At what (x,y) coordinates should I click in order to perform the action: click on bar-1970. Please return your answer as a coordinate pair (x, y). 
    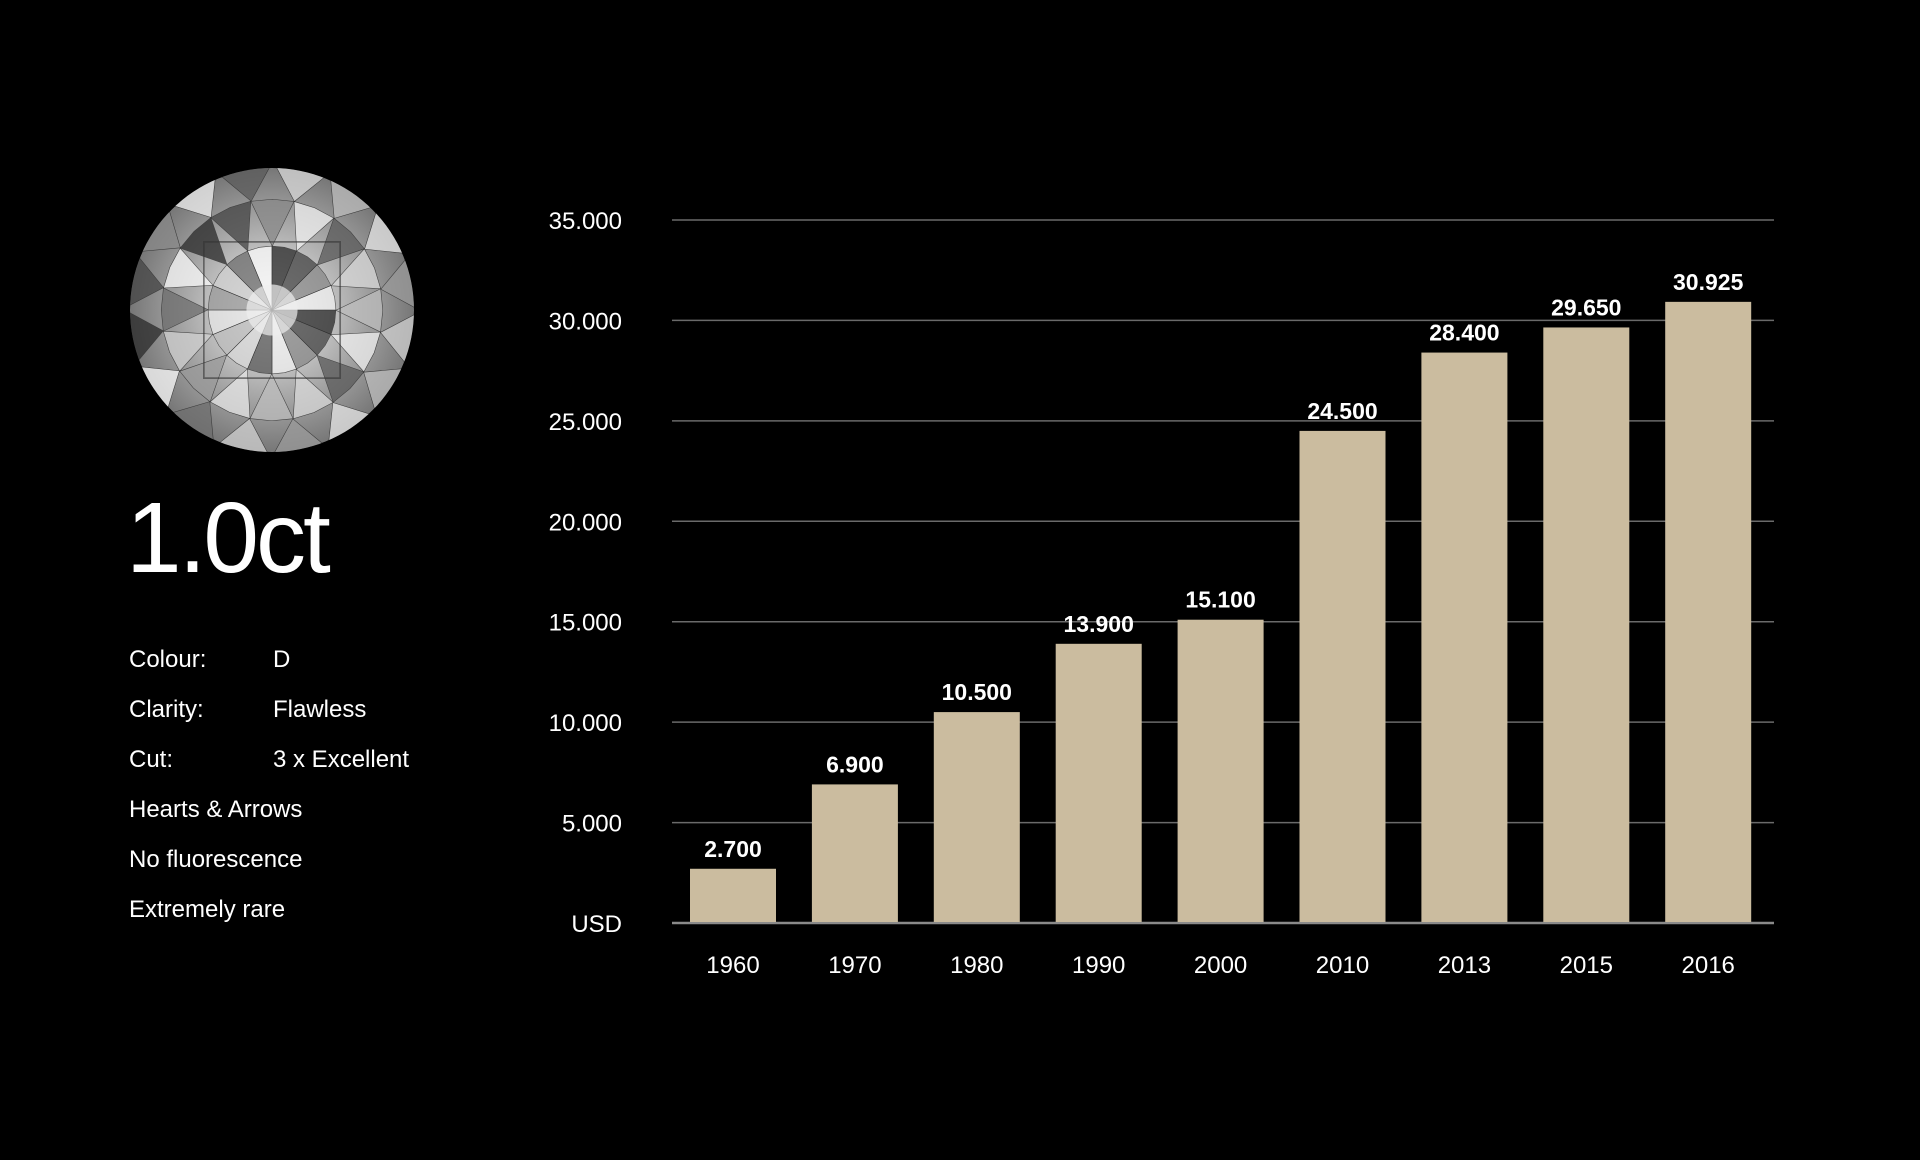
    Looking at the image, I should click on (854, 853).